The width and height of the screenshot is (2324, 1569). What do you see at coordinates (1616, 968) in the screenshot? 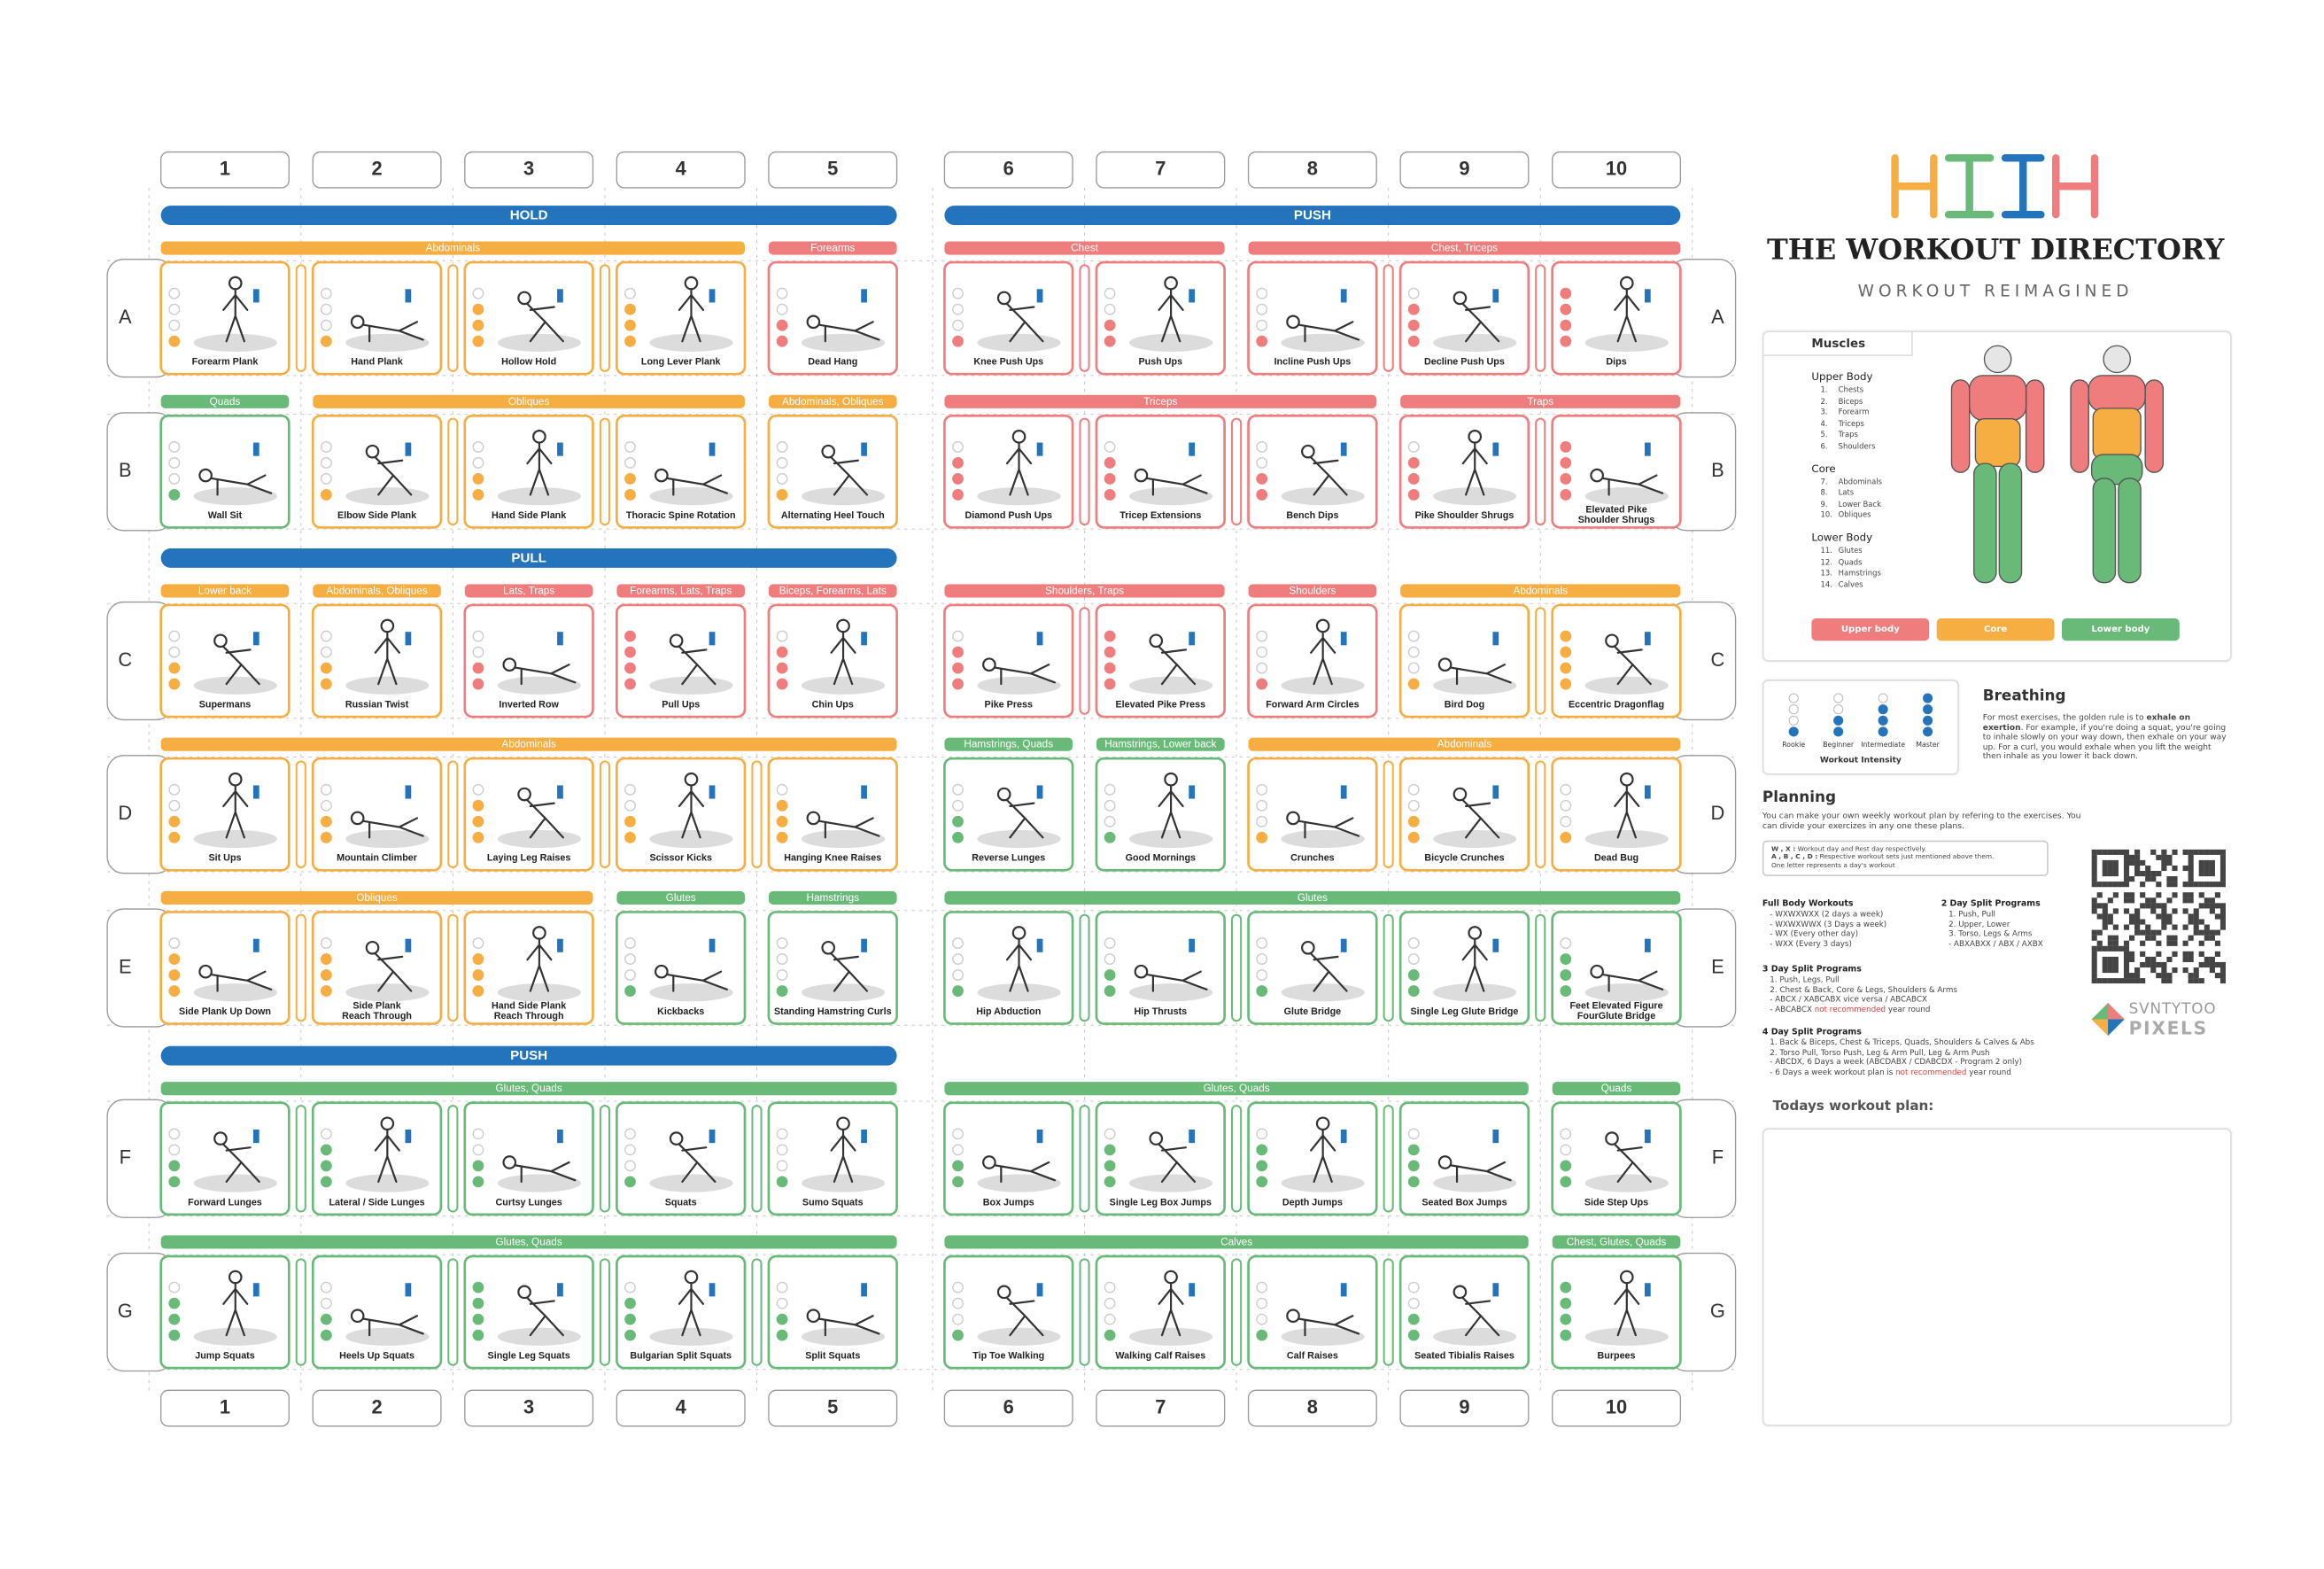
I see `exercise-card: Feet Elevated Figure FourGlute Bridge` at bounding box center [1616, 968].